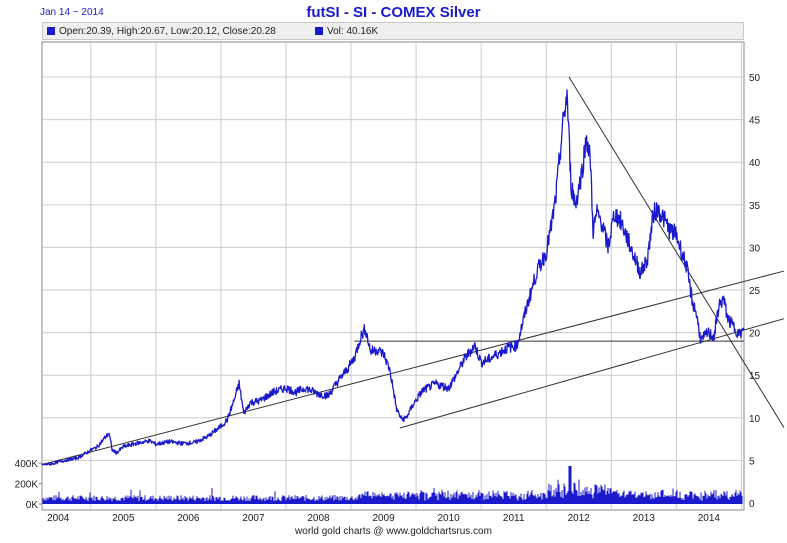 This screenshot has height=543, width=787. What do you see at coordinates (755, 121) in the screenshot?
I see `y-tick-label: 45` at bounding box center [755, 121].